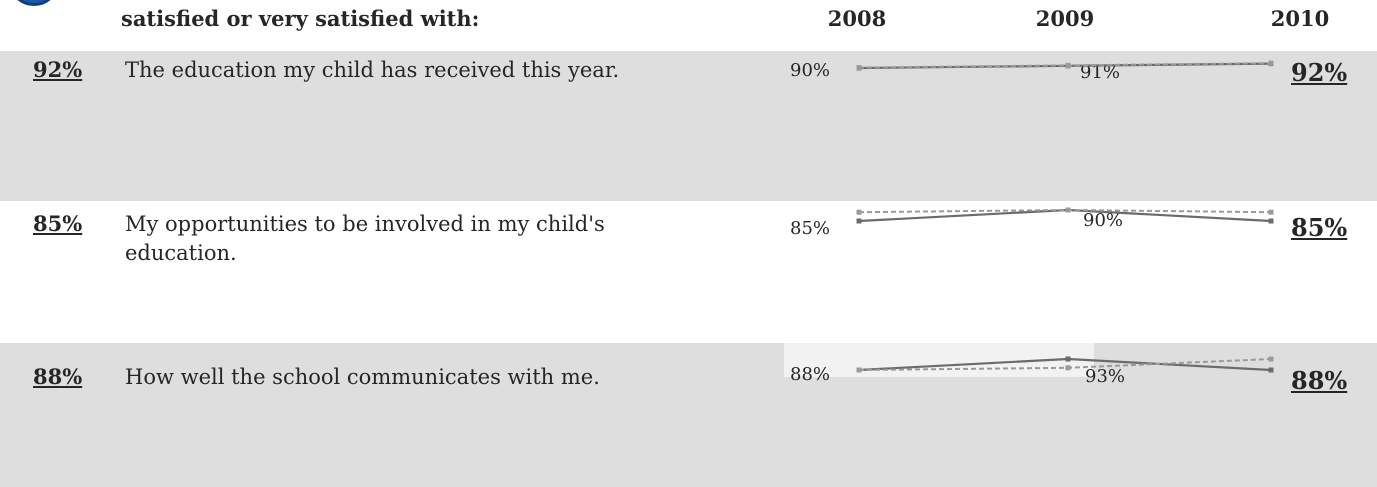 The height and width of the screenshot is (487, 1377). What do you see at coordinates (1103, 220) in the screenshot?
I see `row-2-value-2009: 90%` at bounding box center [1103, 220].